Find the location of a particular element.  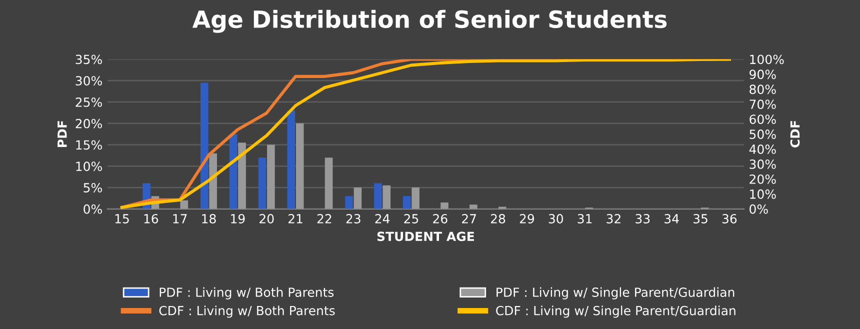

y2-tick-label: 90% is located at coordinates (763, 75).